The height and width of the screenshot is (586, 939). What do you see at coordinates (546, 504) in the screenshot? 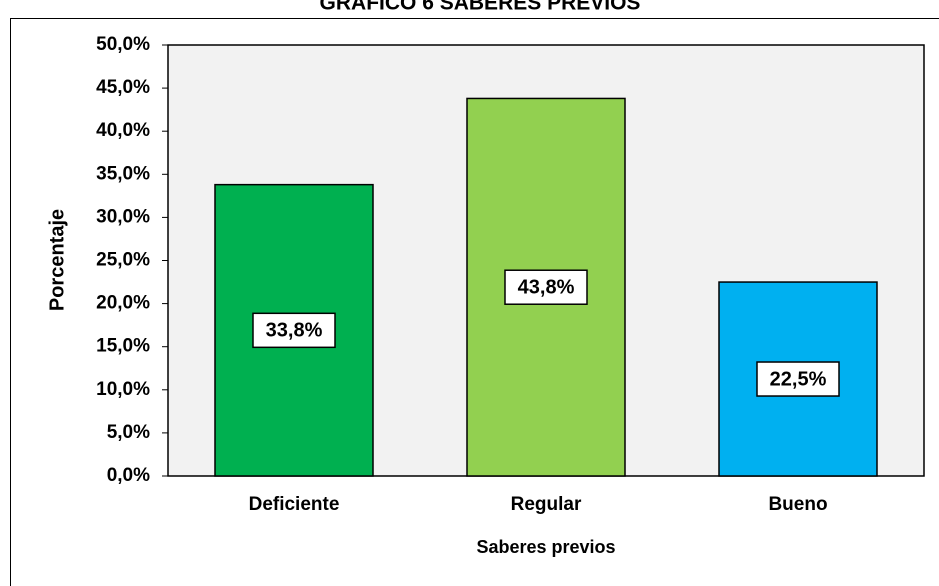
I see `x-tick-label: Regular` at bounding box center [546, 504].